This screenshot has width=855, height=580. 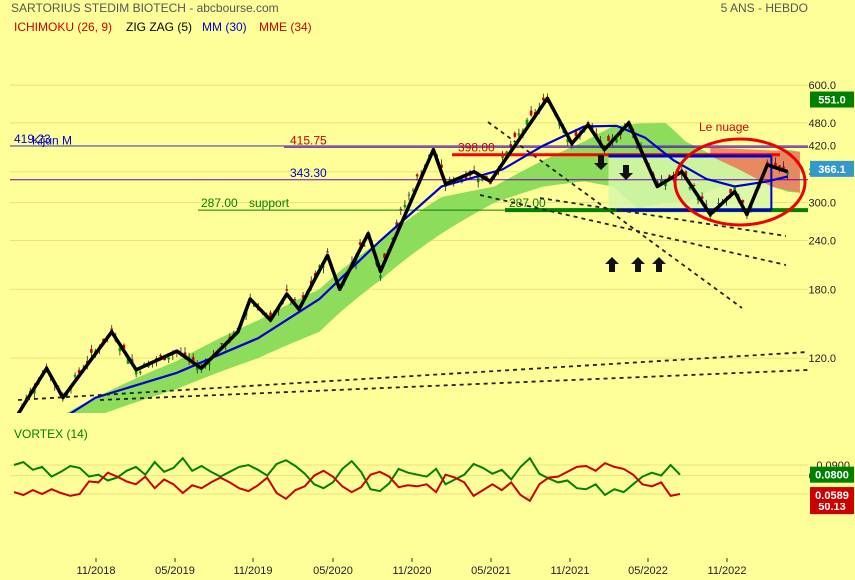 What do you see at coordinates (570, 571) in the screenshot?
I see `x-tick-label: 11/2021` at bounding box center [570, 571].